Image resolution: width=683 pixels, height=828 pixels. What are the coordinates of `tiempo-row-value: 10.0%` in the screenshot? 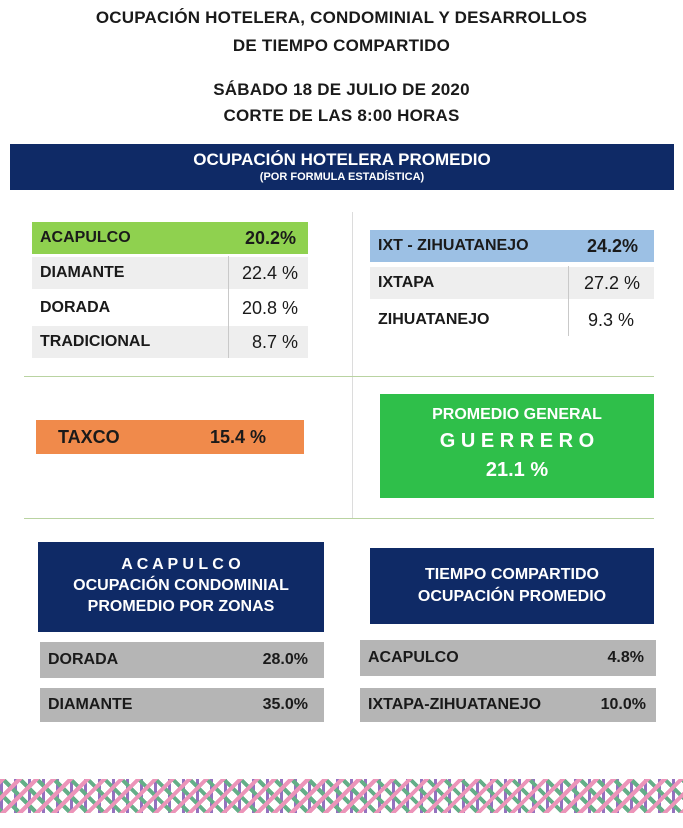 It's located at (623, 704).